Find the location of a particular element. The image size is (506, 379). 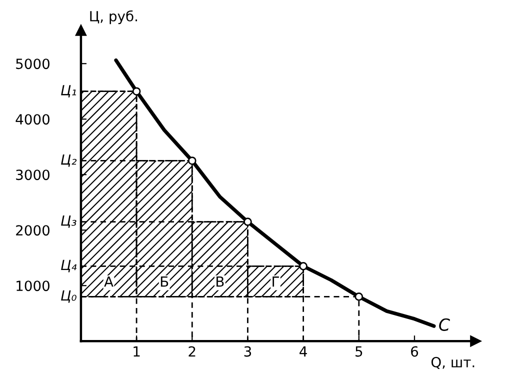

annotation: Ц₁ is located at coordinates (68, 91).